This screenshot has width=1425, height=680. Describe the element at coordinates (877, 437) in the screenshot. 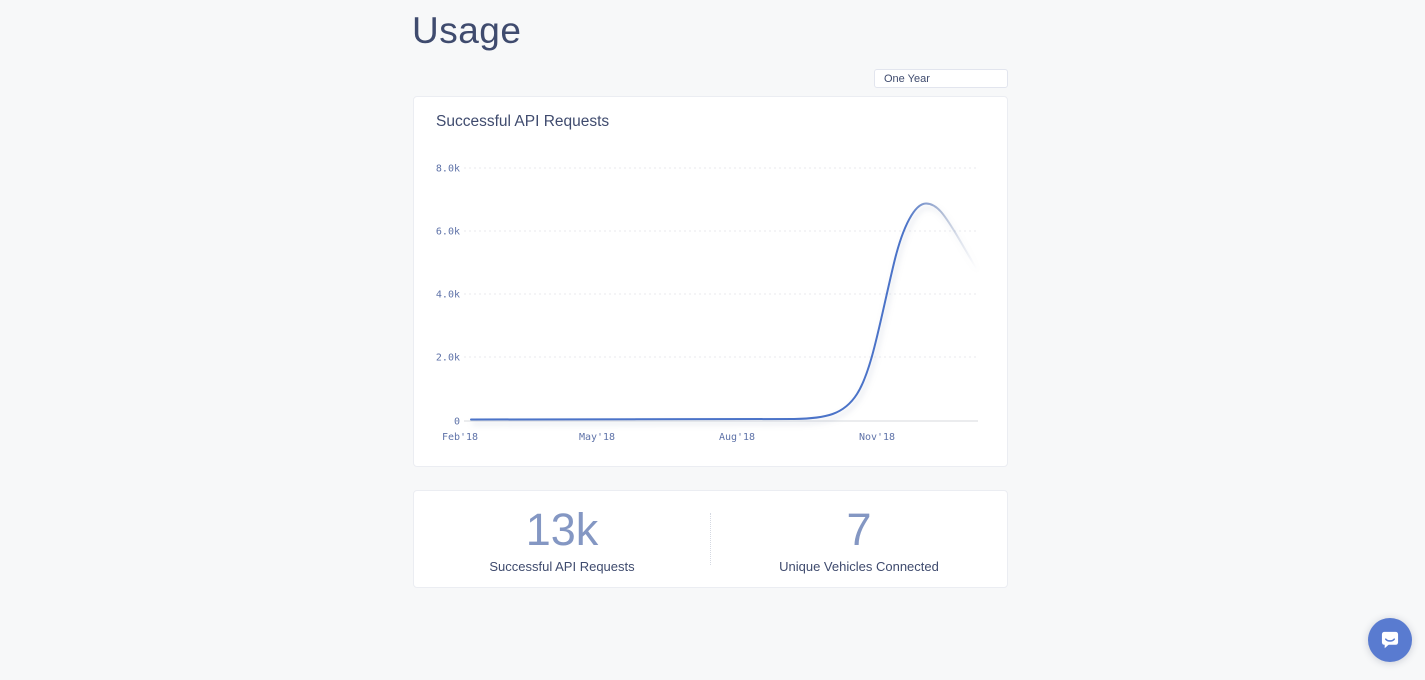

I see `x-axis-tick-label: Nov'18` at that location.